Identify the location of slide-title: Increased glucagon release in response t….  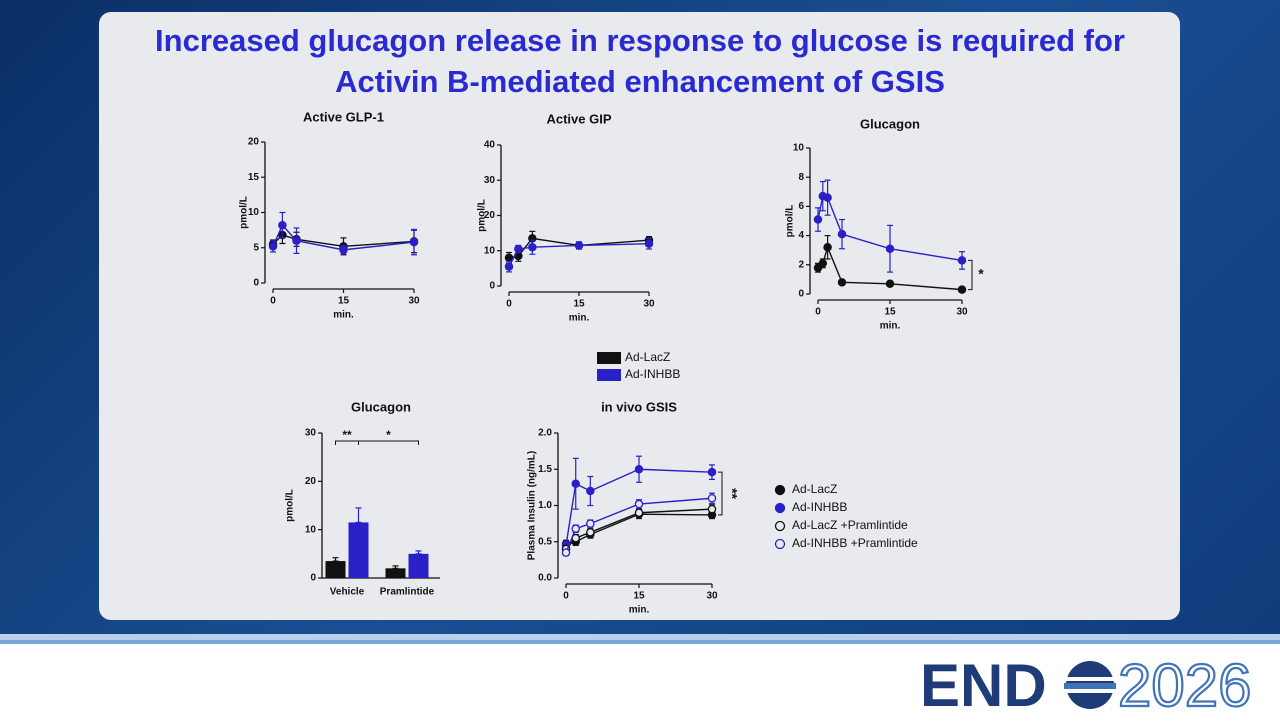
(640, 61).